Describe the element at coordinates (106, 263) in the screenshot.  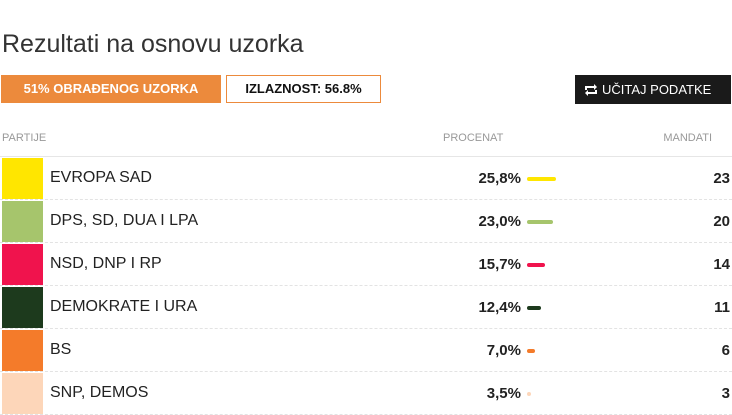
I see `party-name: NSD, DNP I RP` at that location.